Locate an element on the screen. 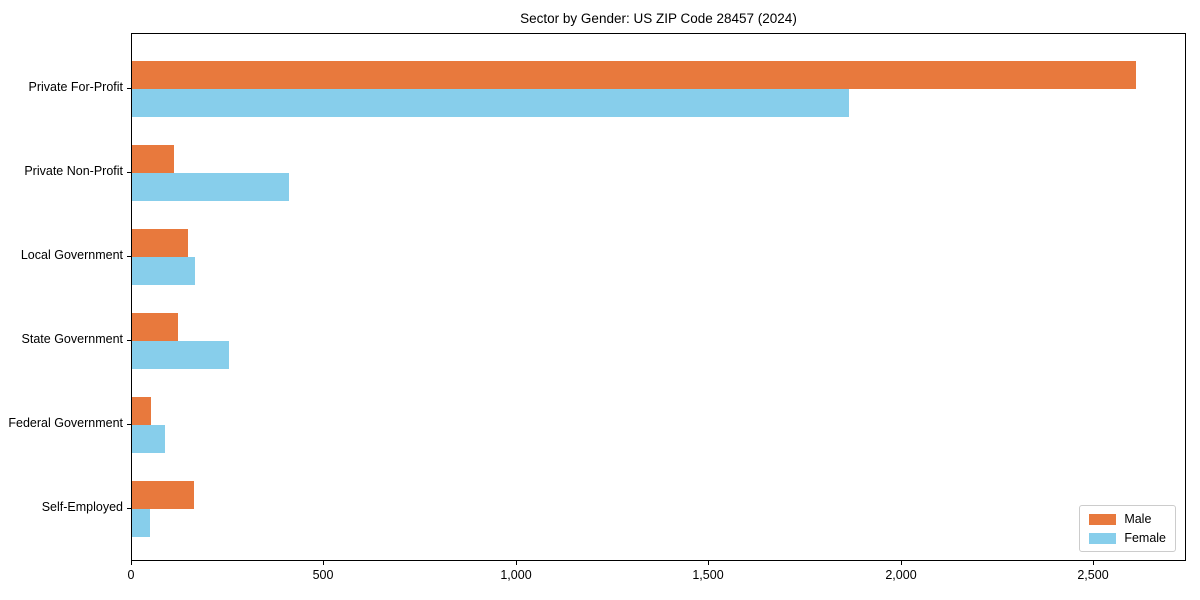 This screenshot has width=1200, height=600. y-tick-label-federal-government: Federal Government is located at coordinates (65, 423).